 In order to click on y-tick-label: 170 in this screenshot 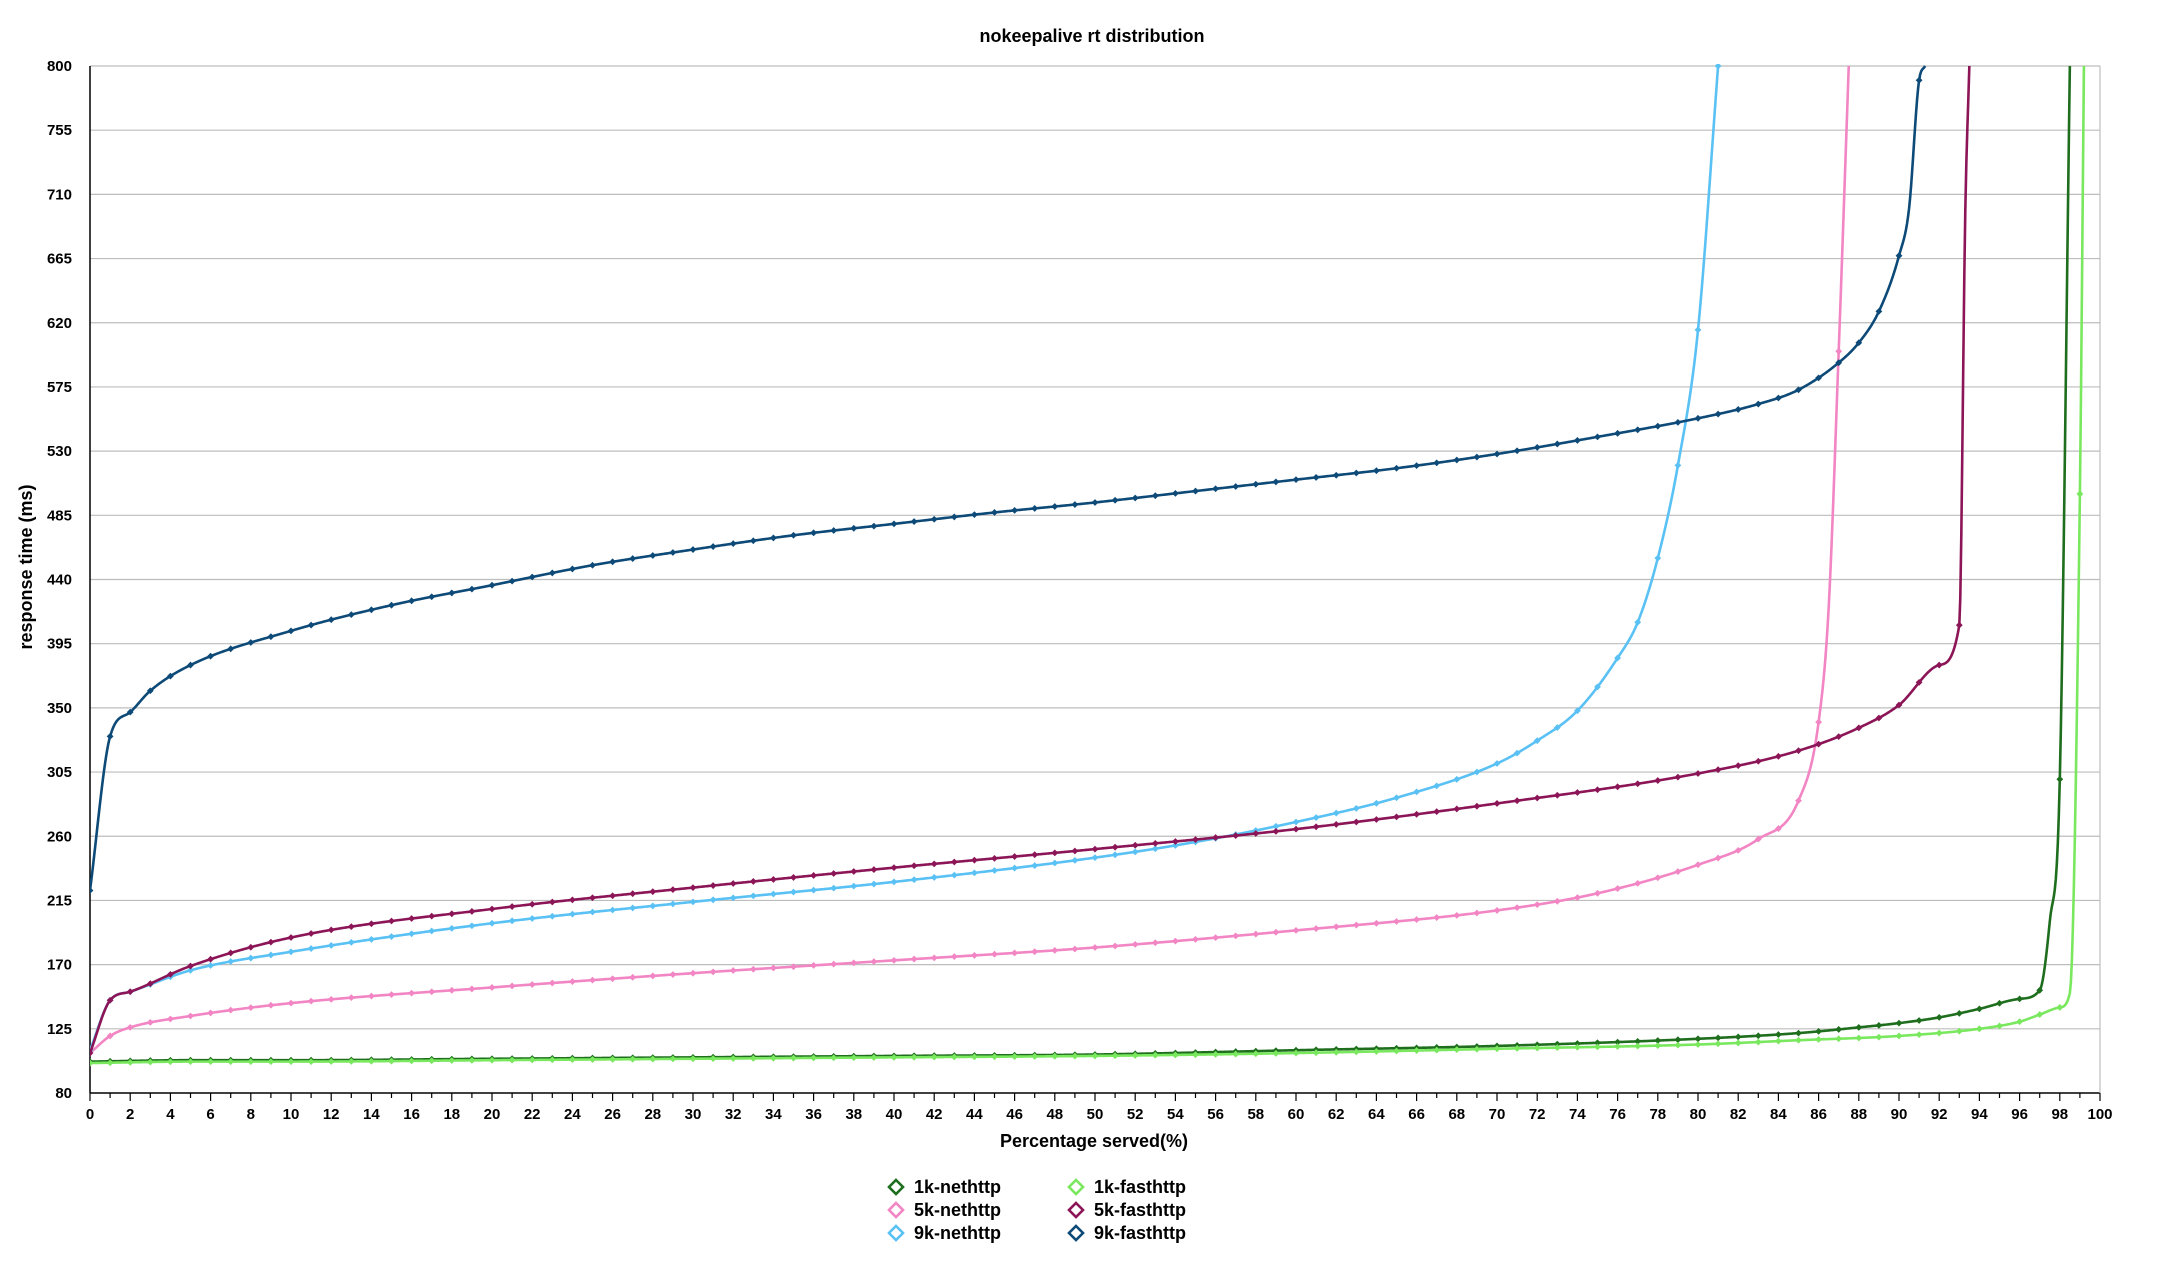, I will do `click(59, 965)`.